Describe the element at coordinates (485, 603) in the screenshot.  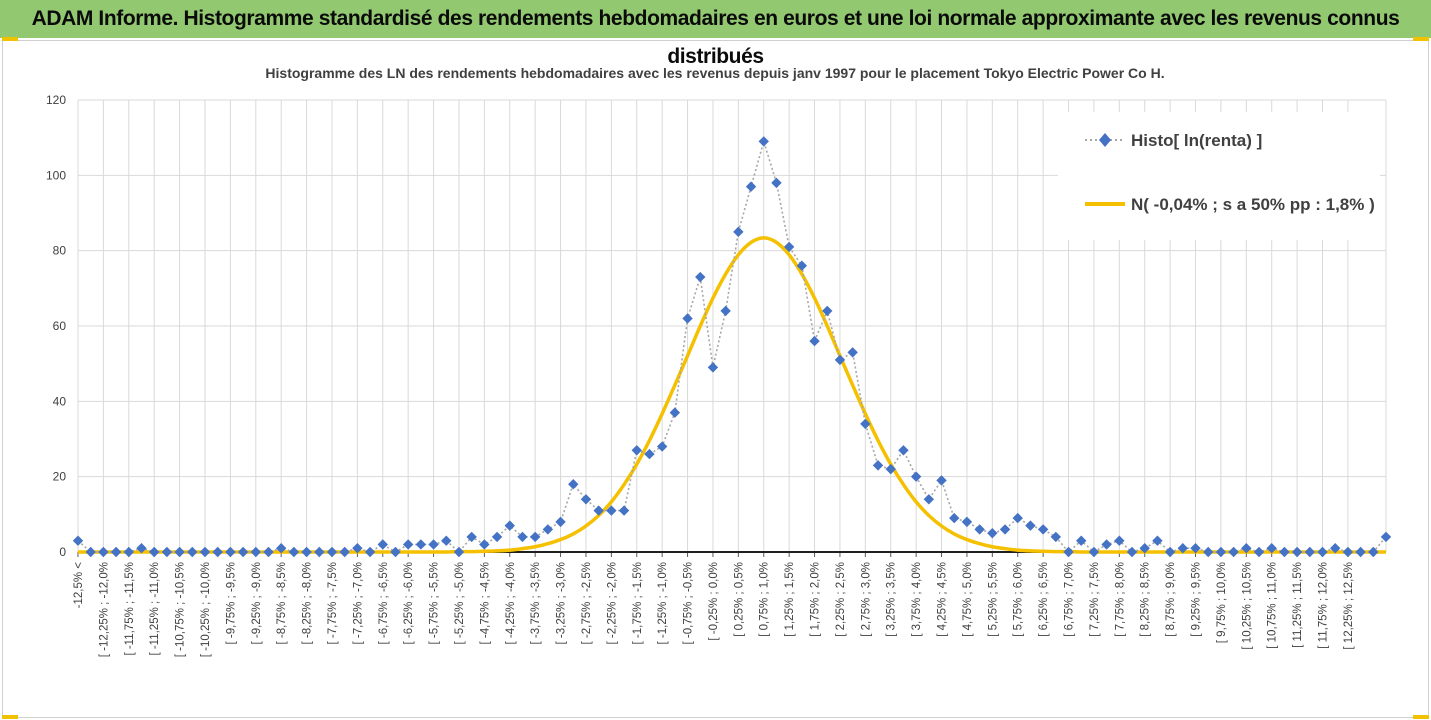
I see `x-tick-label: [ -4,75% ; -4,5%` at that location.